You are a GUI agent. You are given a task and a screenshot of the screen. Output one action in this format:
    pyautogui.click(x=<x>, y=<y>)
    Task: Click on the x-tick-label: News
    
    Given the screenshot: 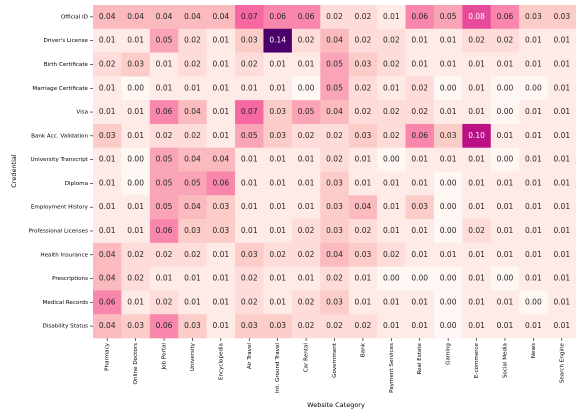 What is the action you would take?
    pyautogui.click(x=534, y=350)
    